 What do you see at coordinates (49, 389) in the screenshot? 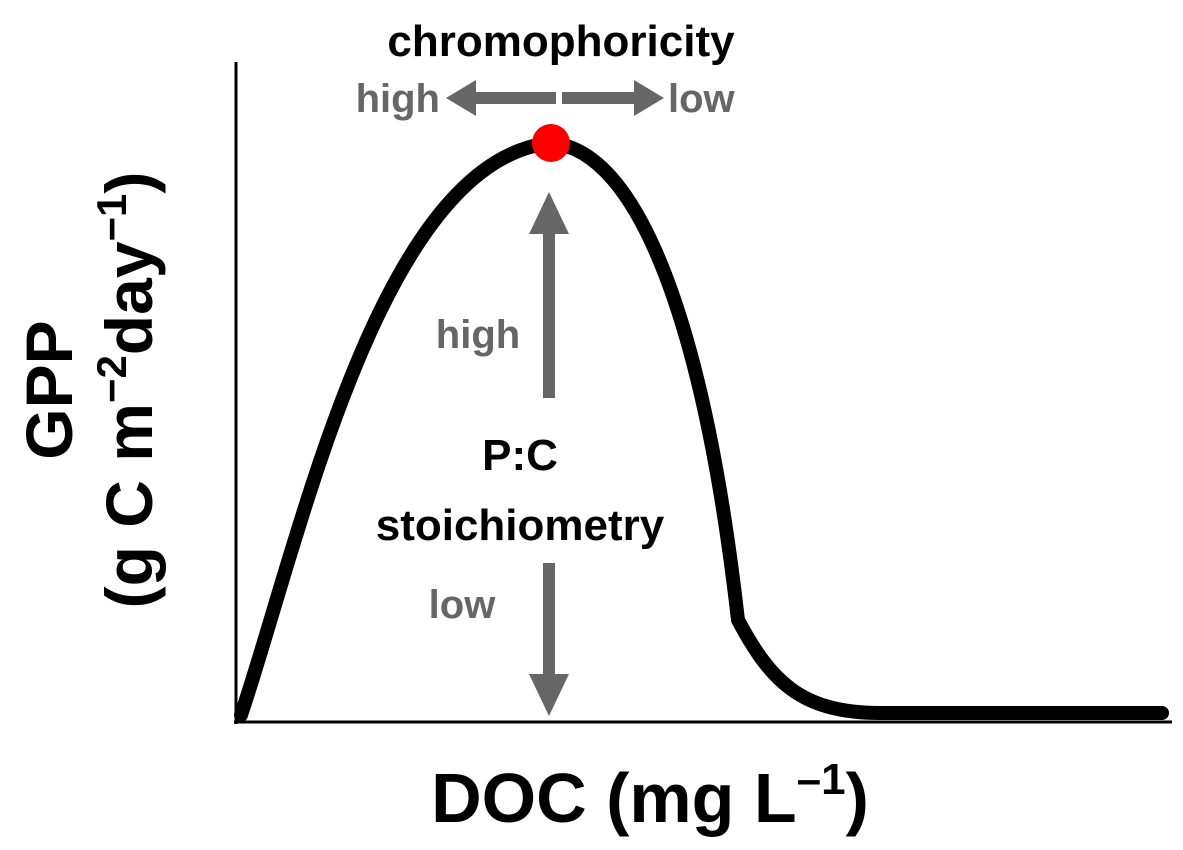
I see `y-axis-title-line1: GPP` at bounding box center [49, 389].